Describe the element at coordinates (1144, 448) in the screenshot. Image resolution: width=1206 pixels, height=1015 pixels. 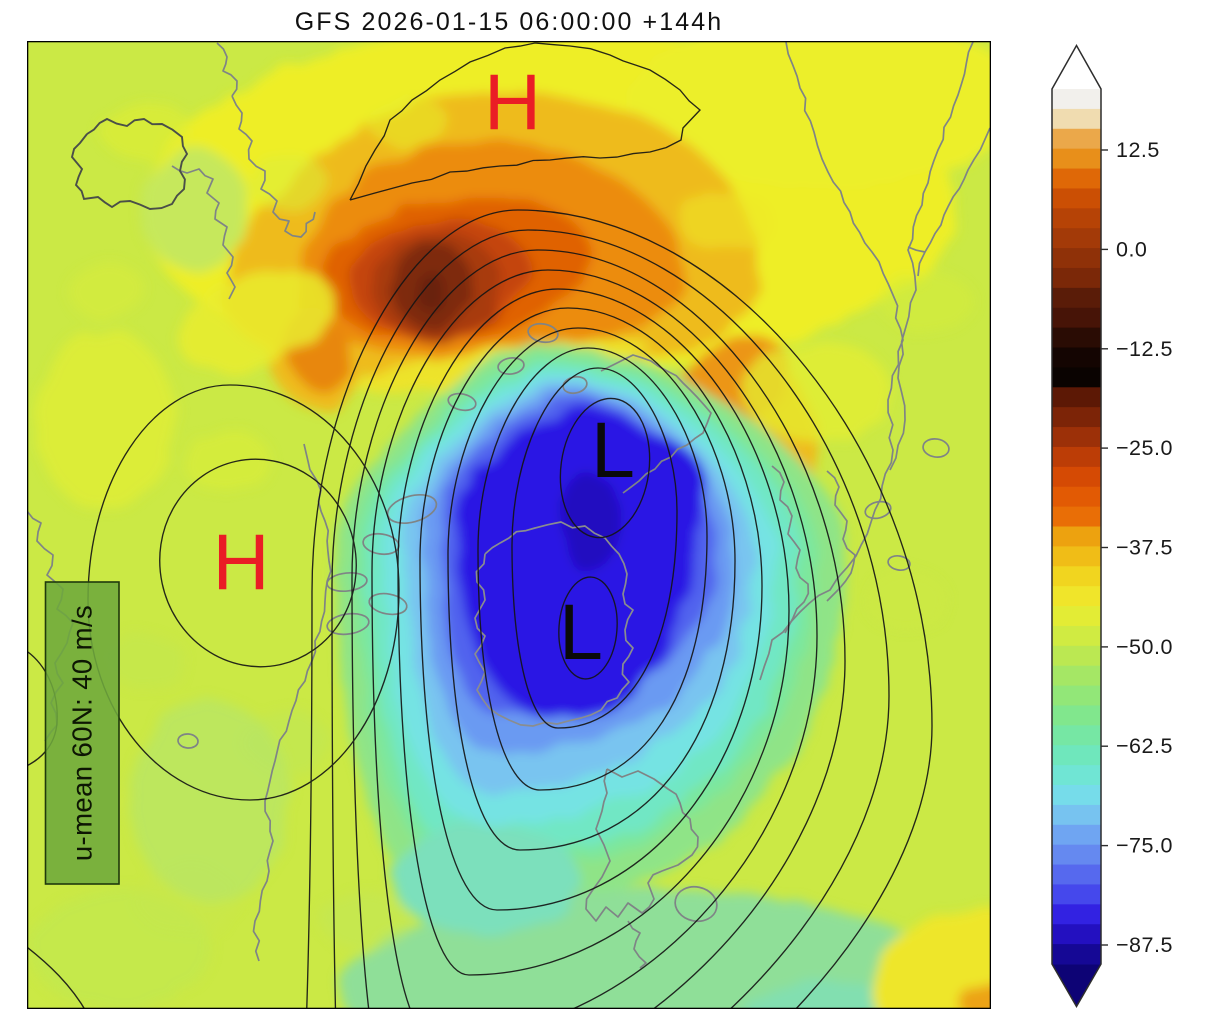
I see `svg-text: −25.0` at that location.